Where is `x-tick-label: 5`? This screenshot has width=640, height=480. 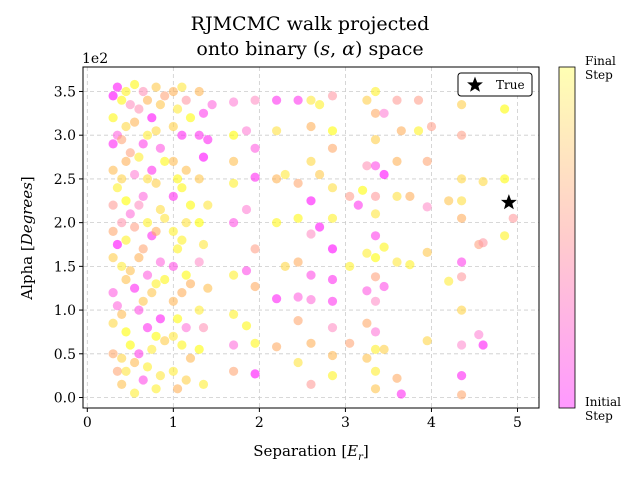
x-tick-label: 5 is located at coordinates (517, 423).